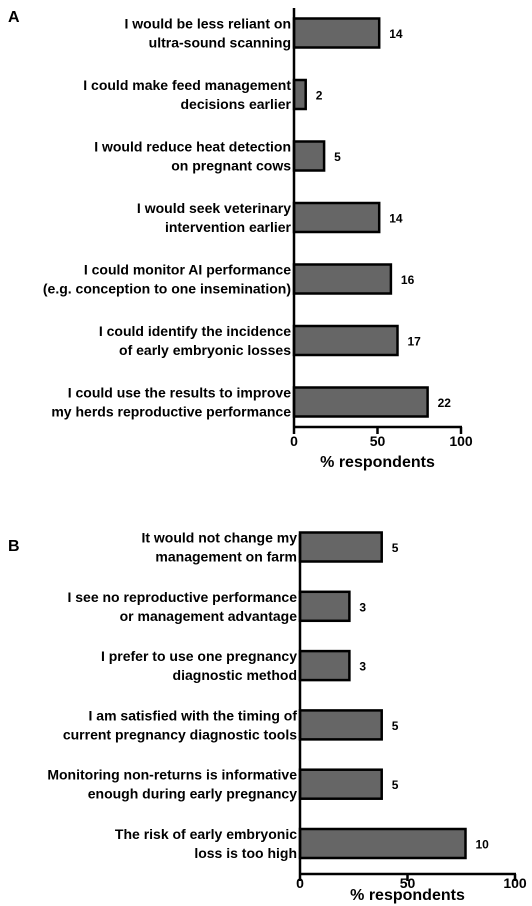 This screenshot has width=532, height=906. Describe the element at coordinates (319, 96) in the screenshot. I see `data-label: 2` at that location.